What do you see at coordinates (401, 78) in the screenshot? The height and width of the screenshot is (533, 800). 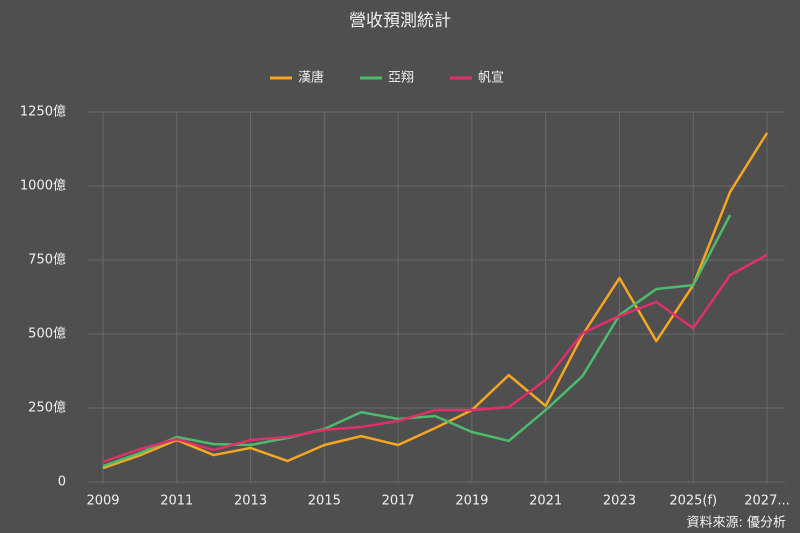 I see `legend-label: 亞翔` at bounding box center [401, 78].